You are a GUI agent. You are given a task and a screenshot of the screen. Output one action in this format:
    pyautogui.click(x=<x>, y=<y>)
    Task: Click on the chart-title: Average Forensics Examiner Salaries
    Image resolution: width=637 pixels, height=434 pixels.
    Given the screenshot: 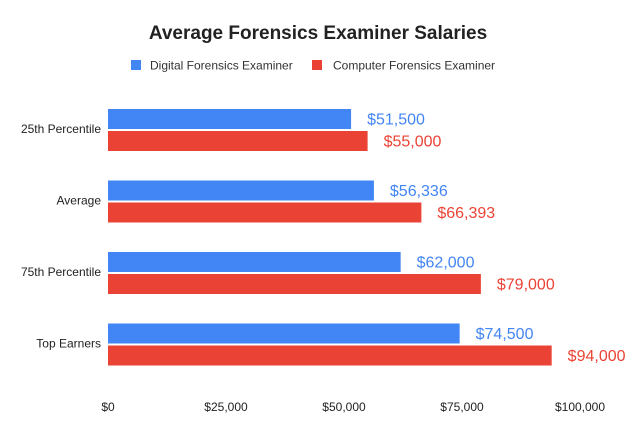 What is the action you would take?
    pyautogui.click(x=318, y=33)
    